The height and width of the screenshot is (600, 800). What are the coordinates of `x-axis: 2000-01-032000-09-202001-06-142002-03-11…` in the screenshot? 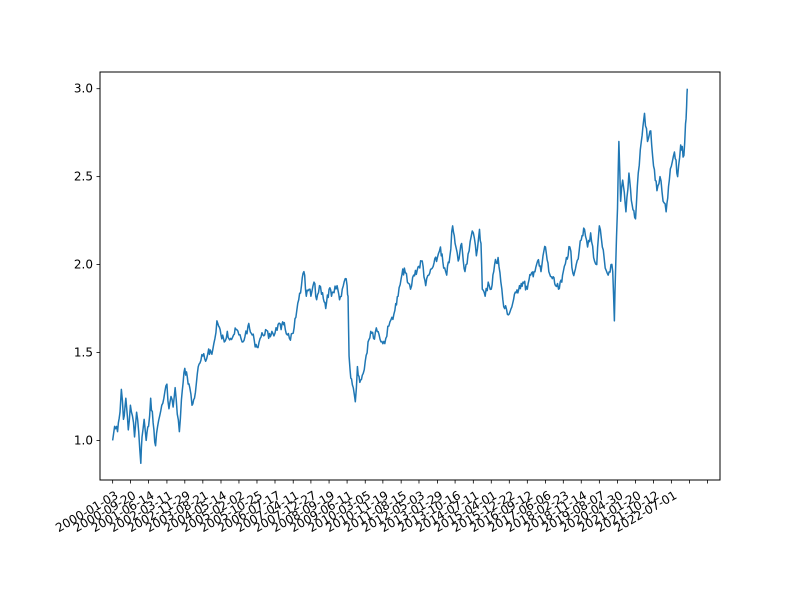 It's located at (380, 507).